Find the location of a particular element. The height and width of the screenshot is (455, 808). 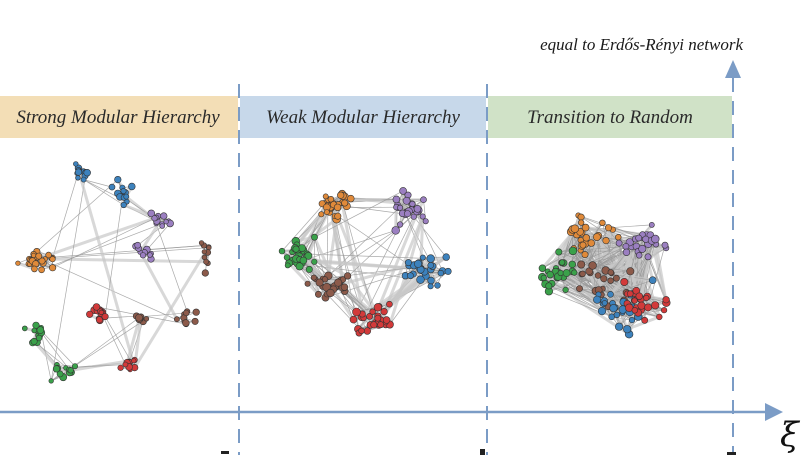

strong-modular-network is located at coordinates (113, 272).